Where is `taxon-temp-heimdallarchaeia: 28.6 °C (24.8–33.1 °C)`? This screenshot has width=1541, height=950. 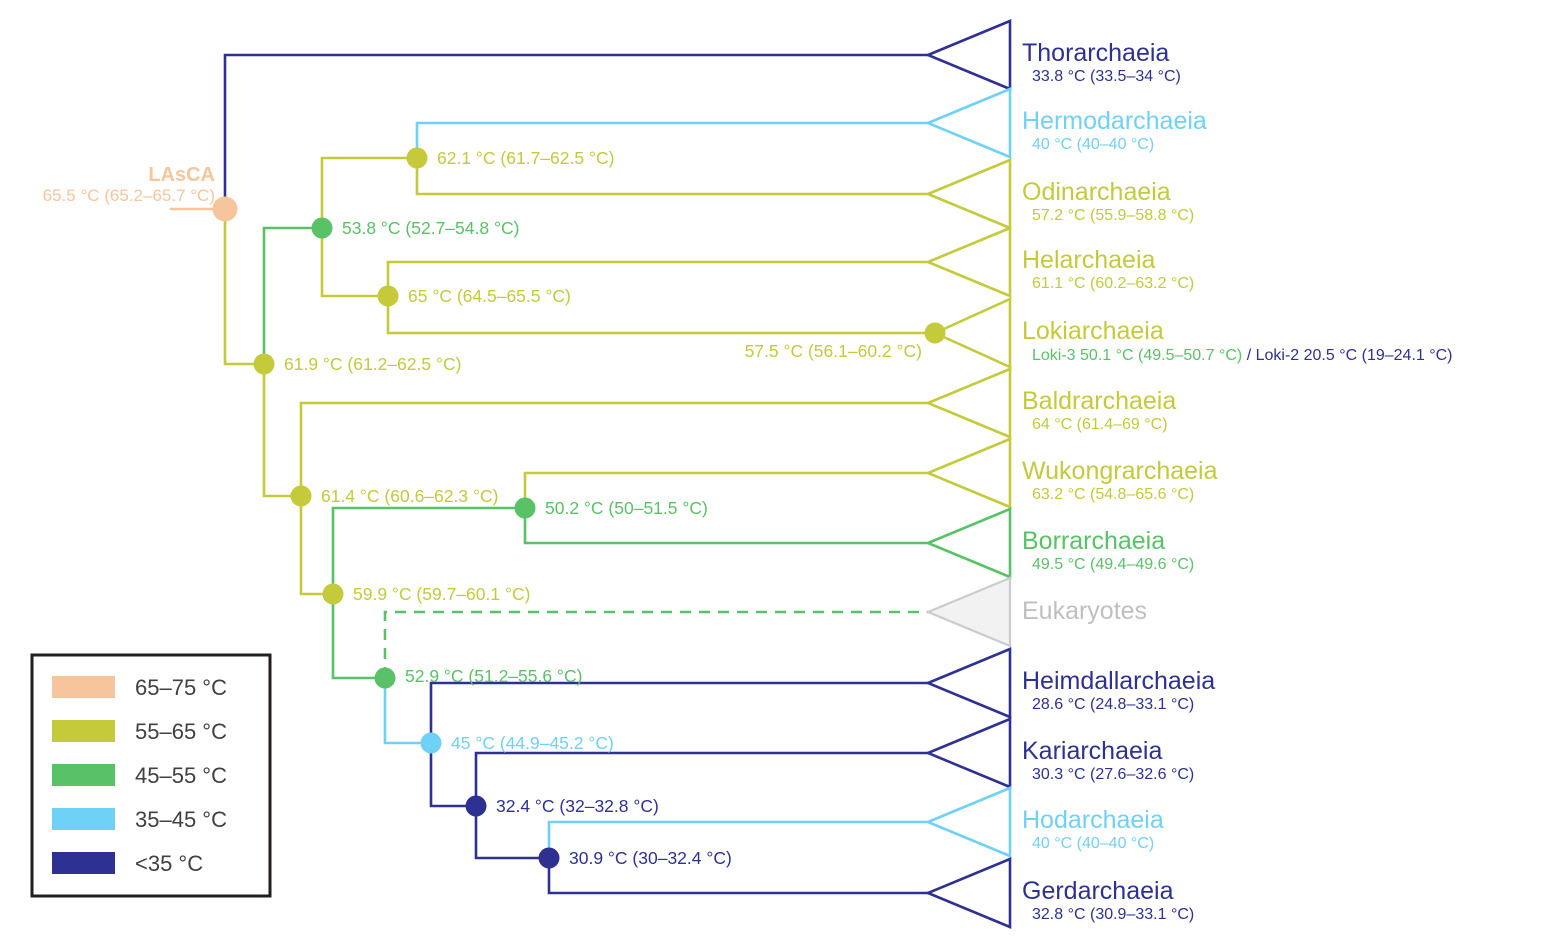 taxon-temp-heimdallarchaeia: 28.6 °C (24.8–33.1 °C) is located at coordinates (1113, 704).